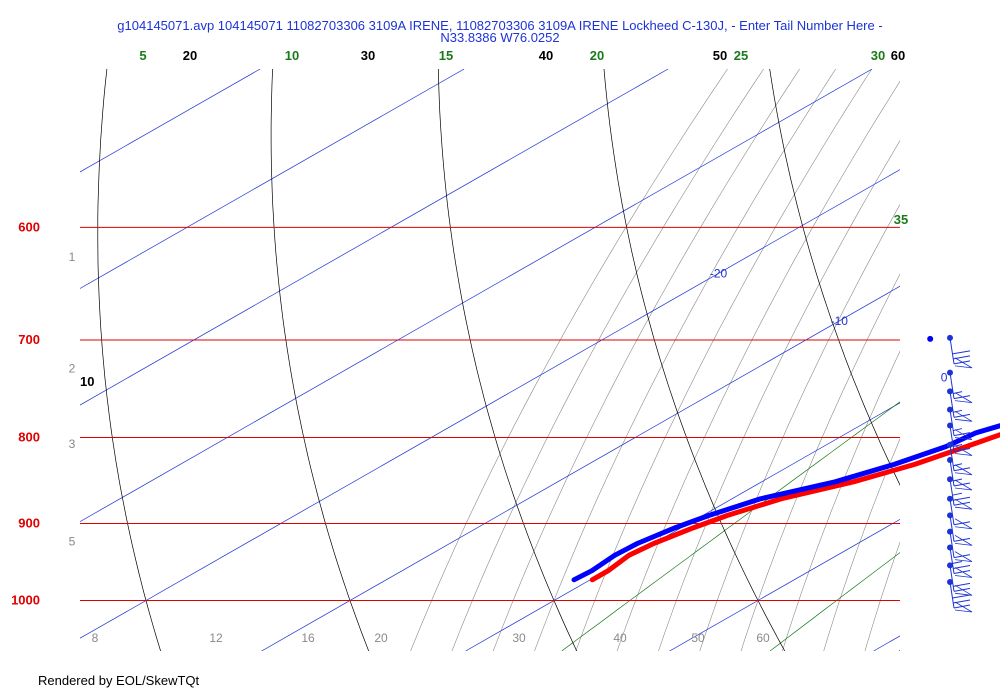 The image size is (1000, 700). What do you see at coordinates (87, 381) in the screenshot?
I see `dry-adiabat-label: 10` at bounding box center [87, 381].